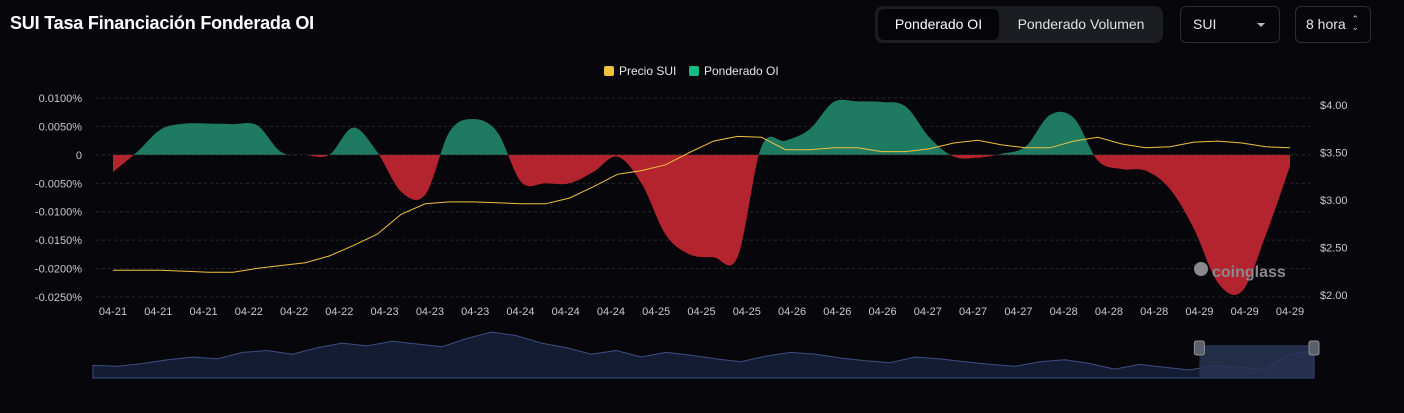 The height and width of the screenshot is (413, 1404). I want to click on legend: Precio SUI Ponderado OI, so click(691, 71).